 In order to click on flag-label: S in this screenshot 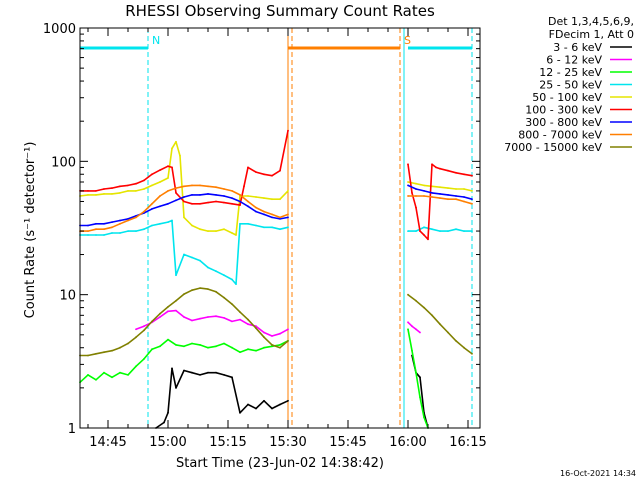, I will do `click(407, 40)`.